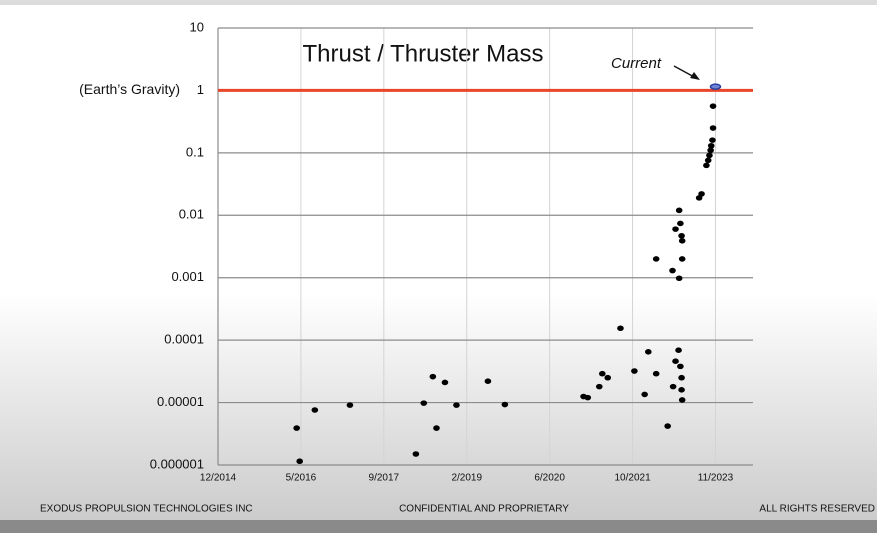  What do you see at coordinates (197, 26) in the screenshot?
I see `y-tick-label: 10` at bounding box center [197, 26].